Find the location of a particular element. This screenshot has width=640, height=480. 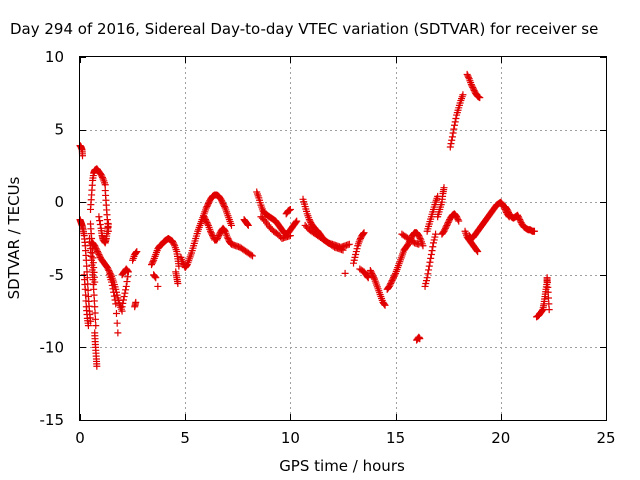

x-tick-label: 25 is located at coordinates (605, 438).